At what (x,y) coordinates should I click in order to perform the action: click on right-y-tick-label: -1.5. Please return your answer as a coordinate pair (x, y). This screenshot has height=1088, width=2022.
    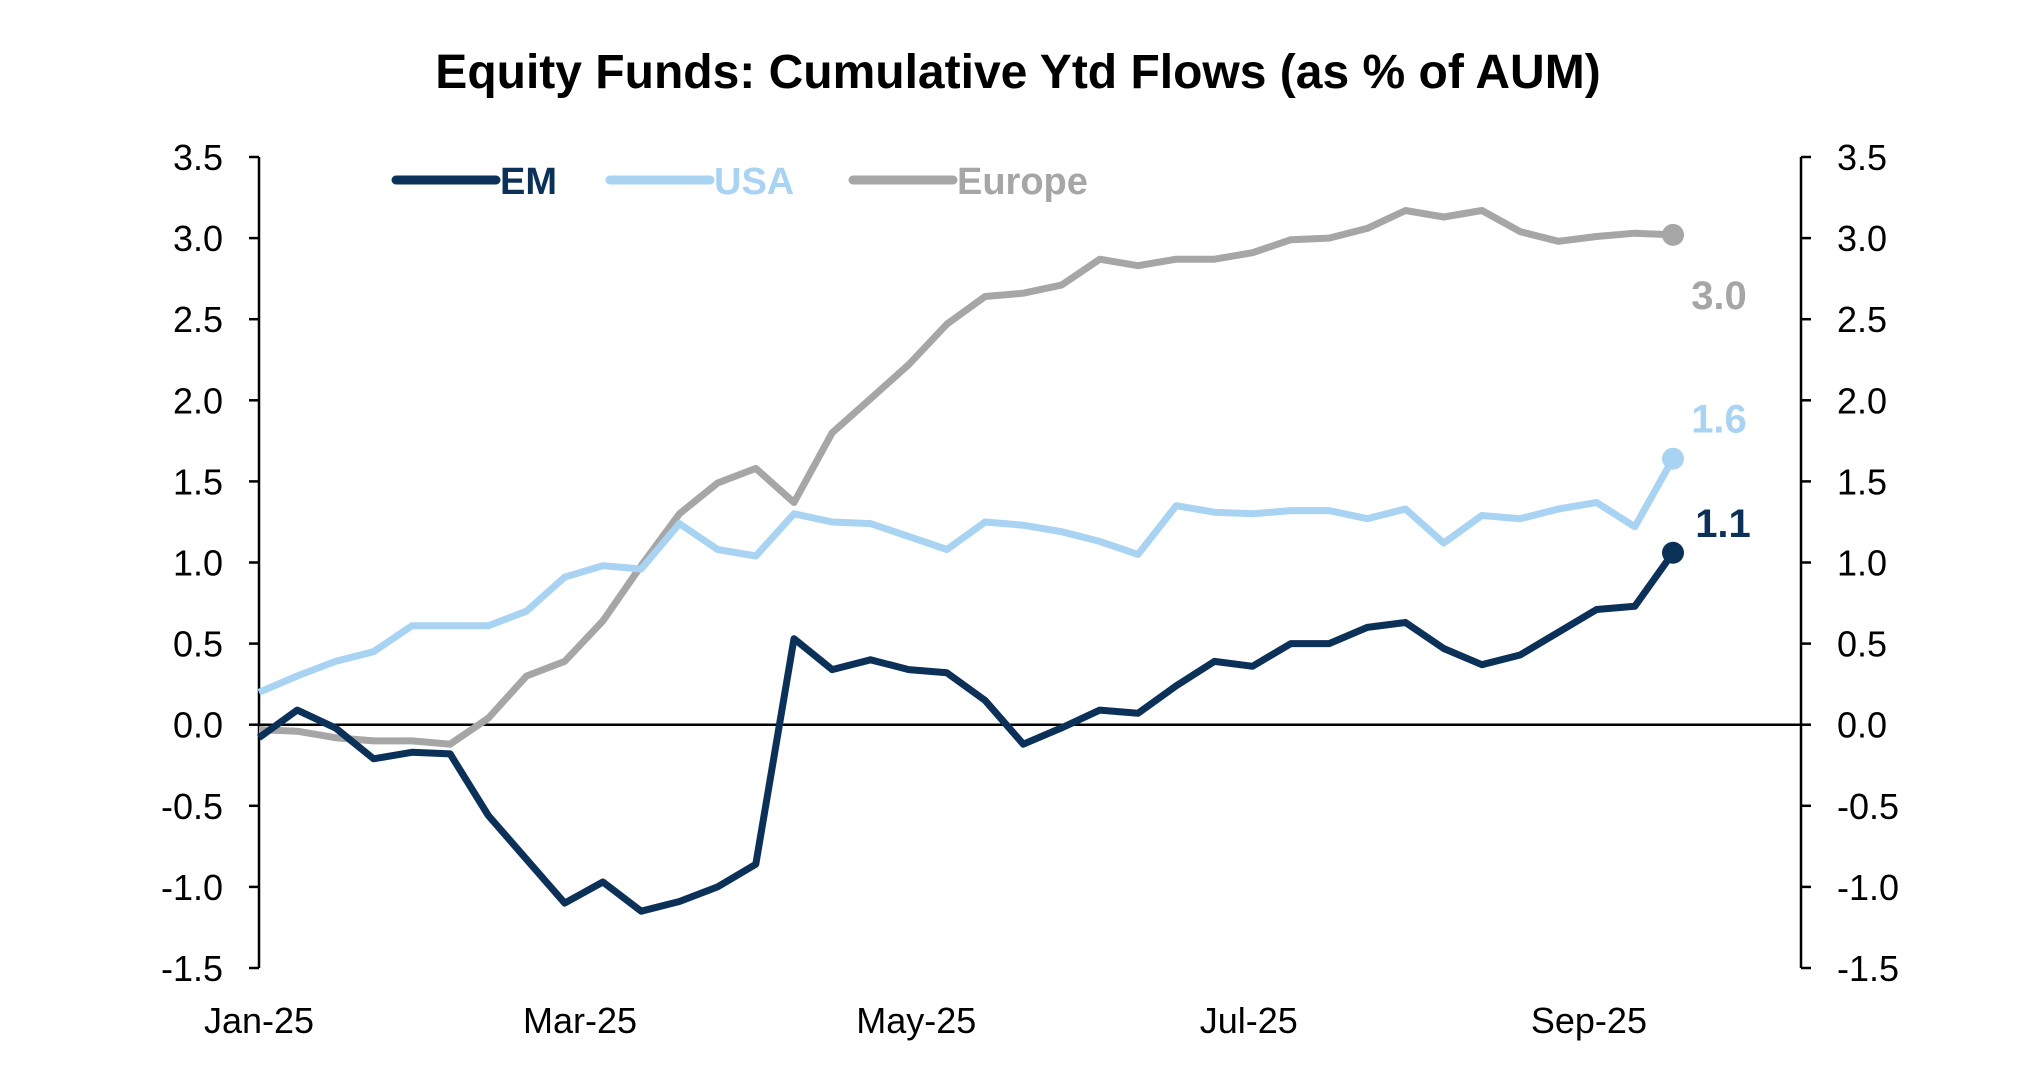
    Looking at the image, I should click on (1868, 968).